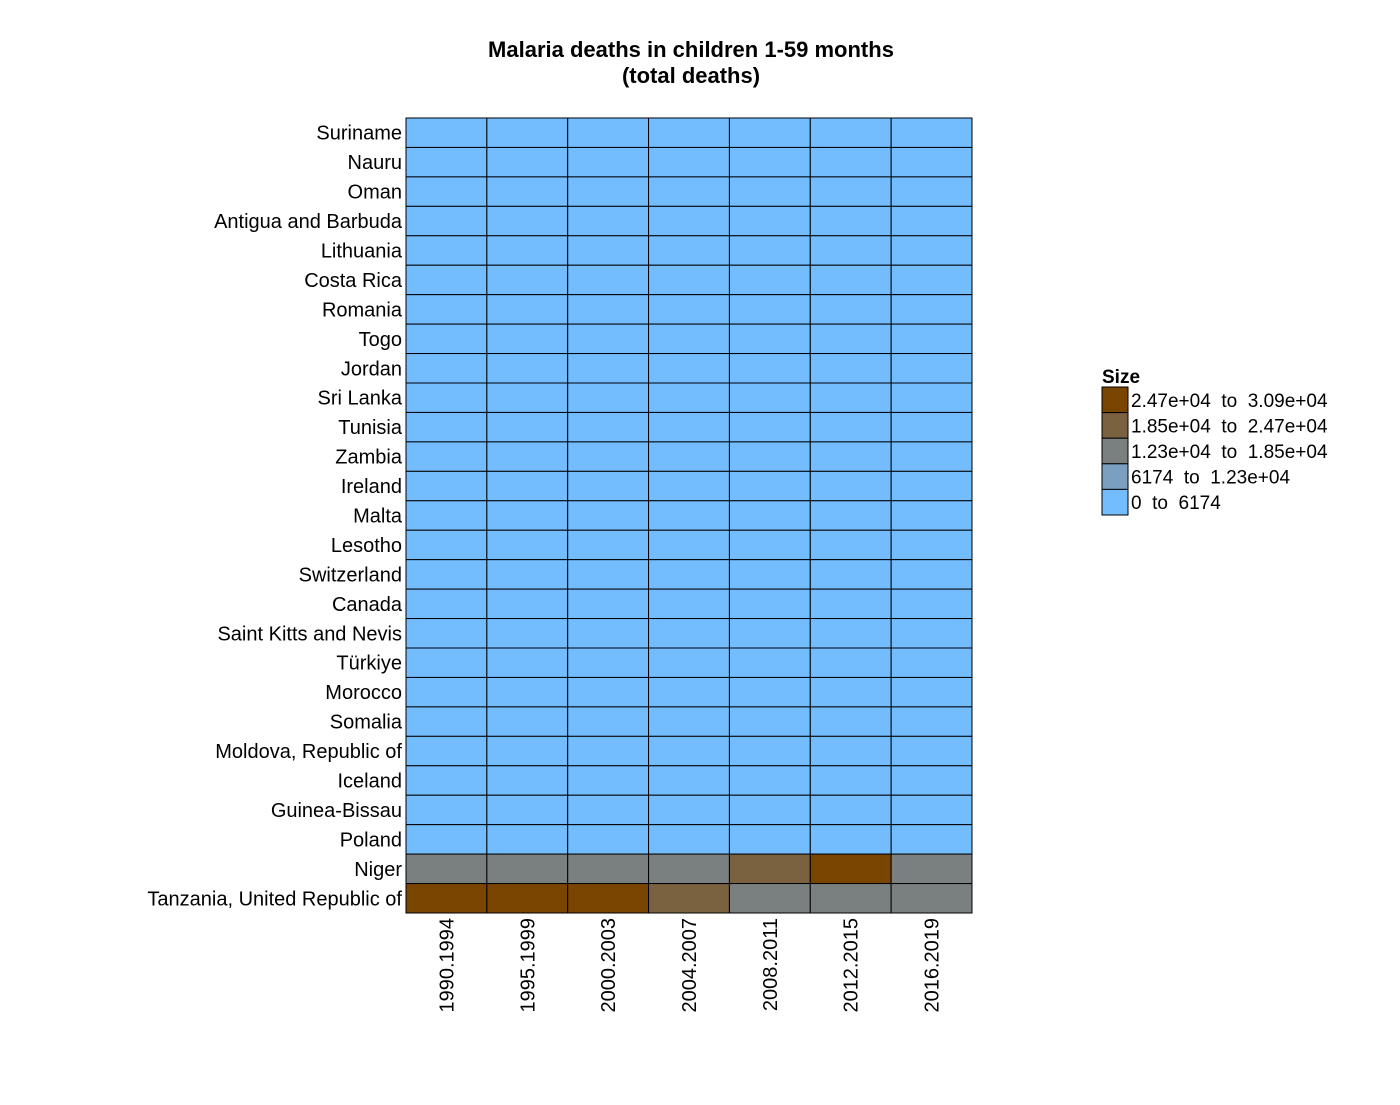 This screenshot has width=1400, height=1105. Describe the element at coordinates (852, 965) in the screenshot. I see `column-label: 2012.2015` at that location.